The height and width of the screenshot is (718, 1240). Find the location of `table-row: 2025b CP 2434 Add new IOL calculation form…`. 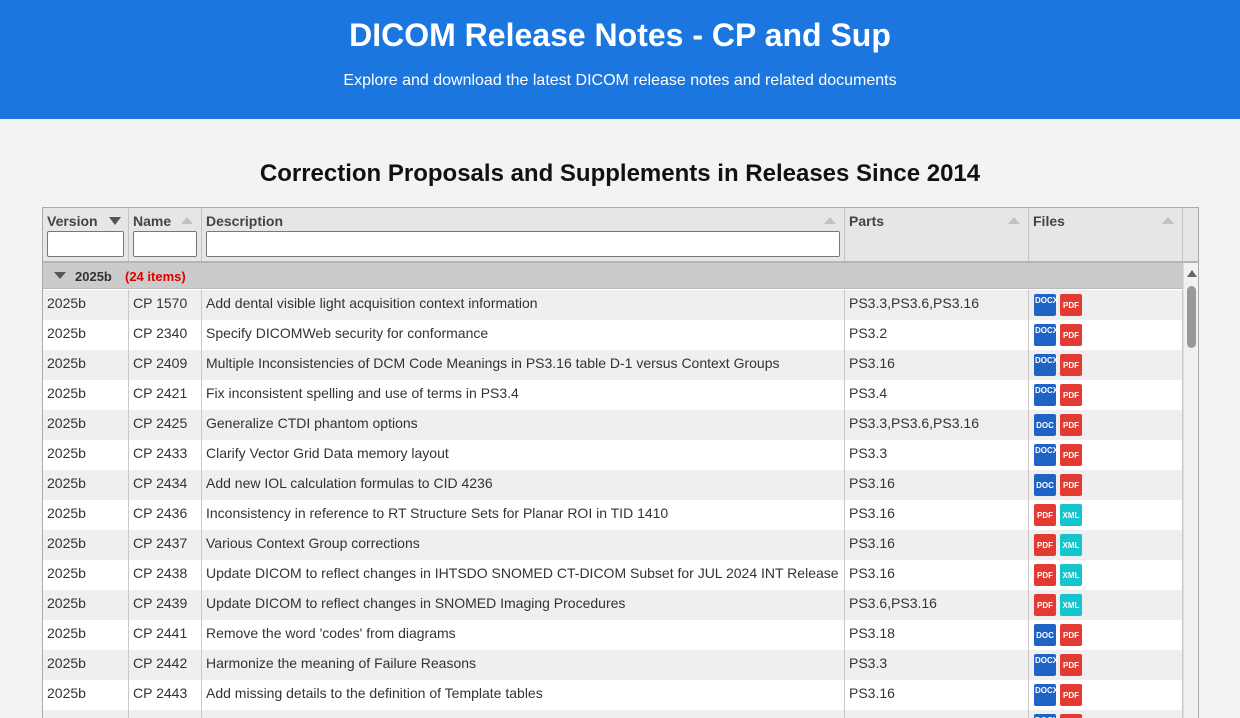

table-row: 2025b CP 2434 Add new IOL calculation form… is located at coordinates (613, 485).